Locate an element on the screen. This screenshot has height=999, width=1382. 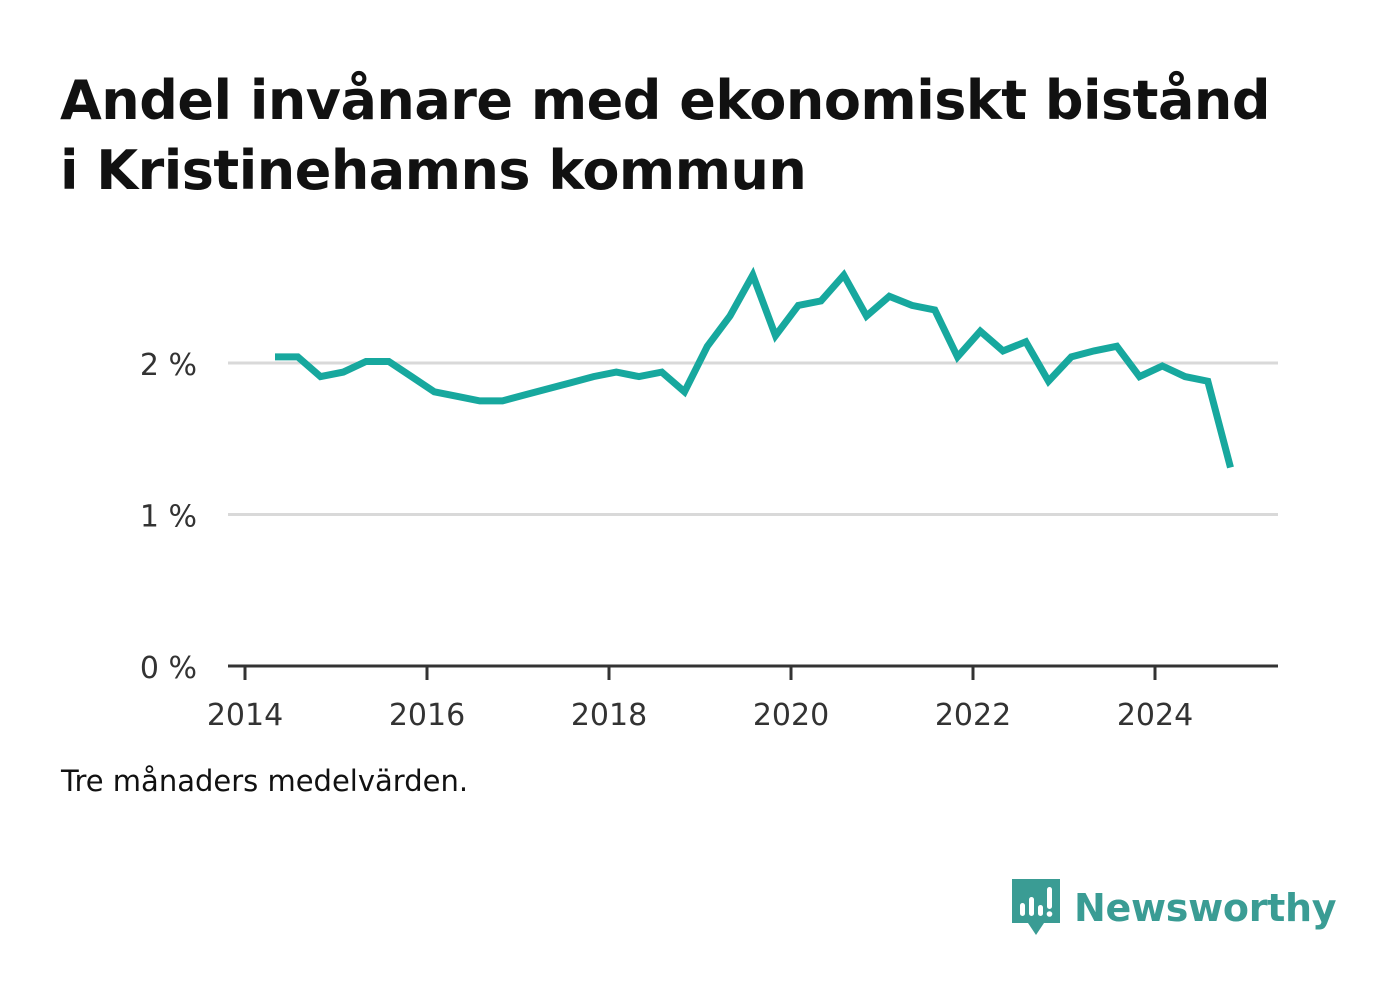
brand-logo: Newsworthy is located at coordinates (1173, 908).